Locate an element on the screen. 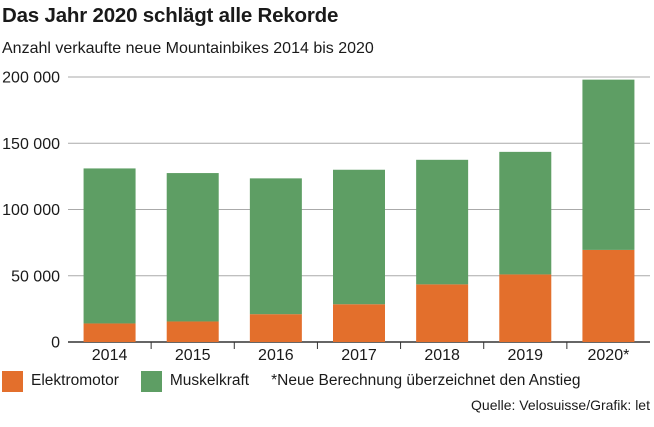  bar-muskelkraft-2014 is located at coordinates (109, 246).